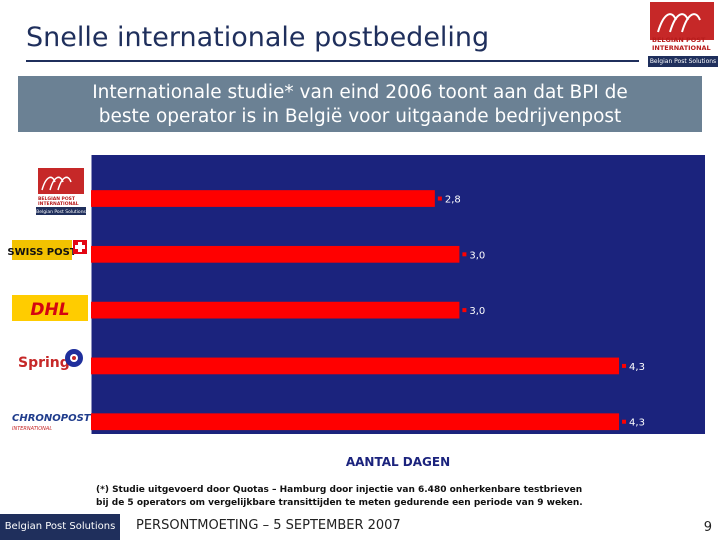 The width and height of the screenshot is (720, 540). Describe the element at coordinates (398, 444) in the screenshot. I see `x-tick-label-5: 2,5` at that location.